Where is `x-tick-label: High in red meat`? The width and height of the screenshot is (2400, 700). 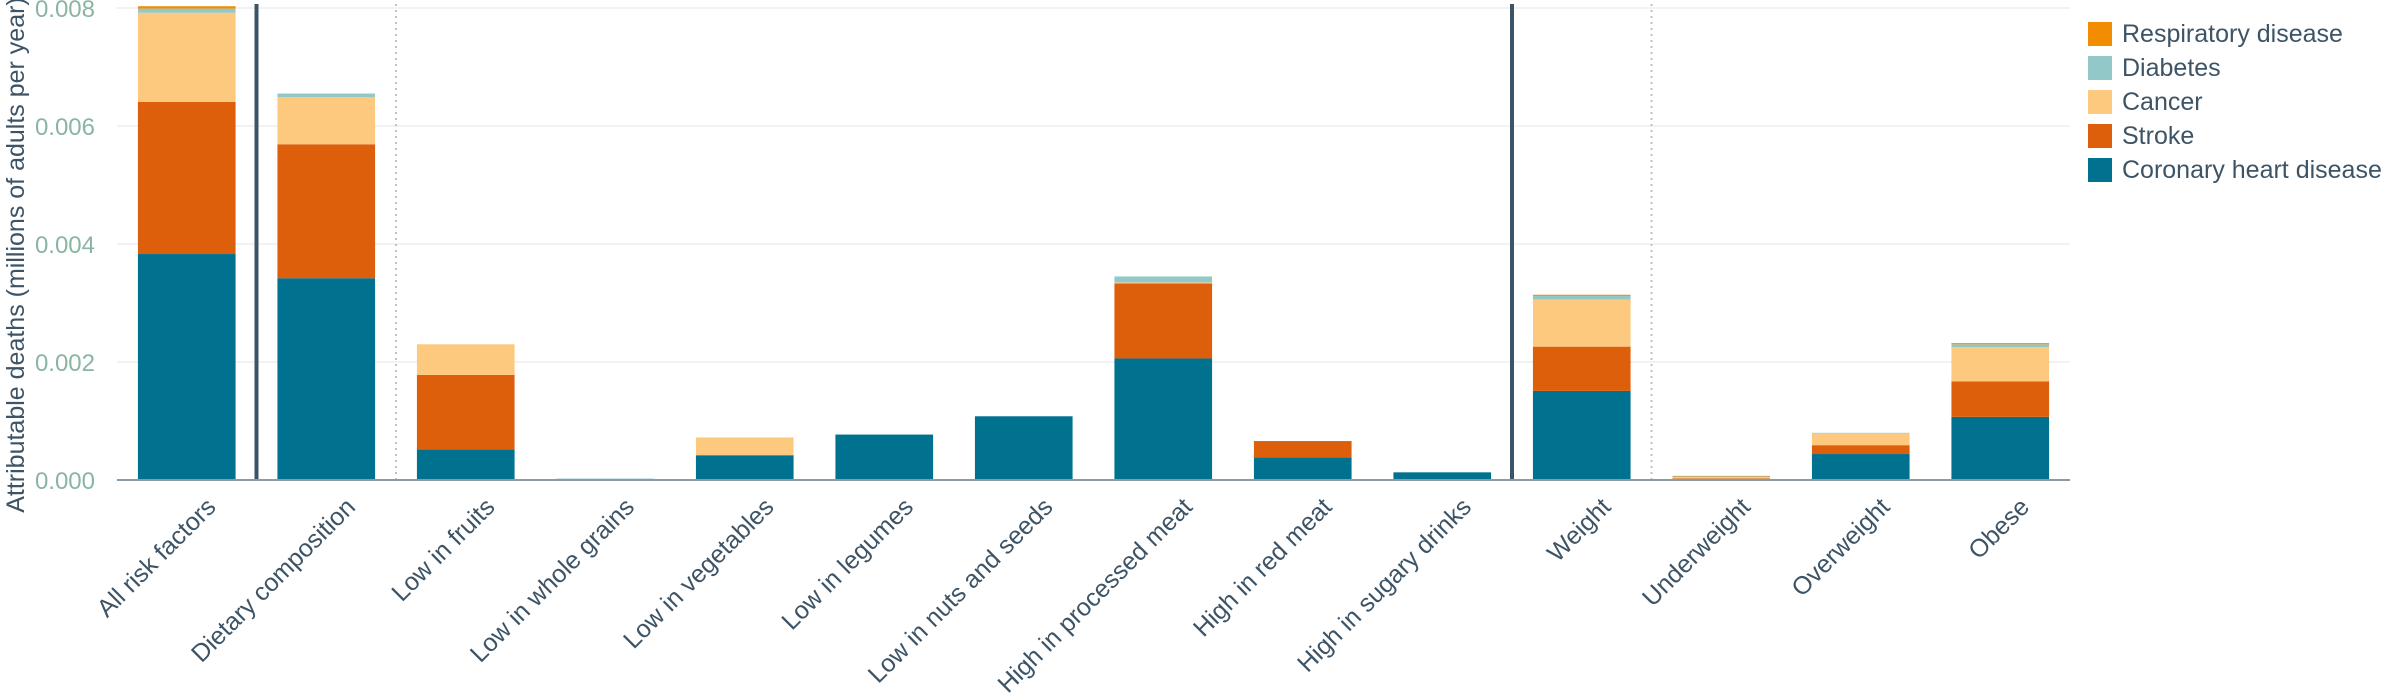 x-tick-label: High in red meat is located at coordinates (1263, 568).